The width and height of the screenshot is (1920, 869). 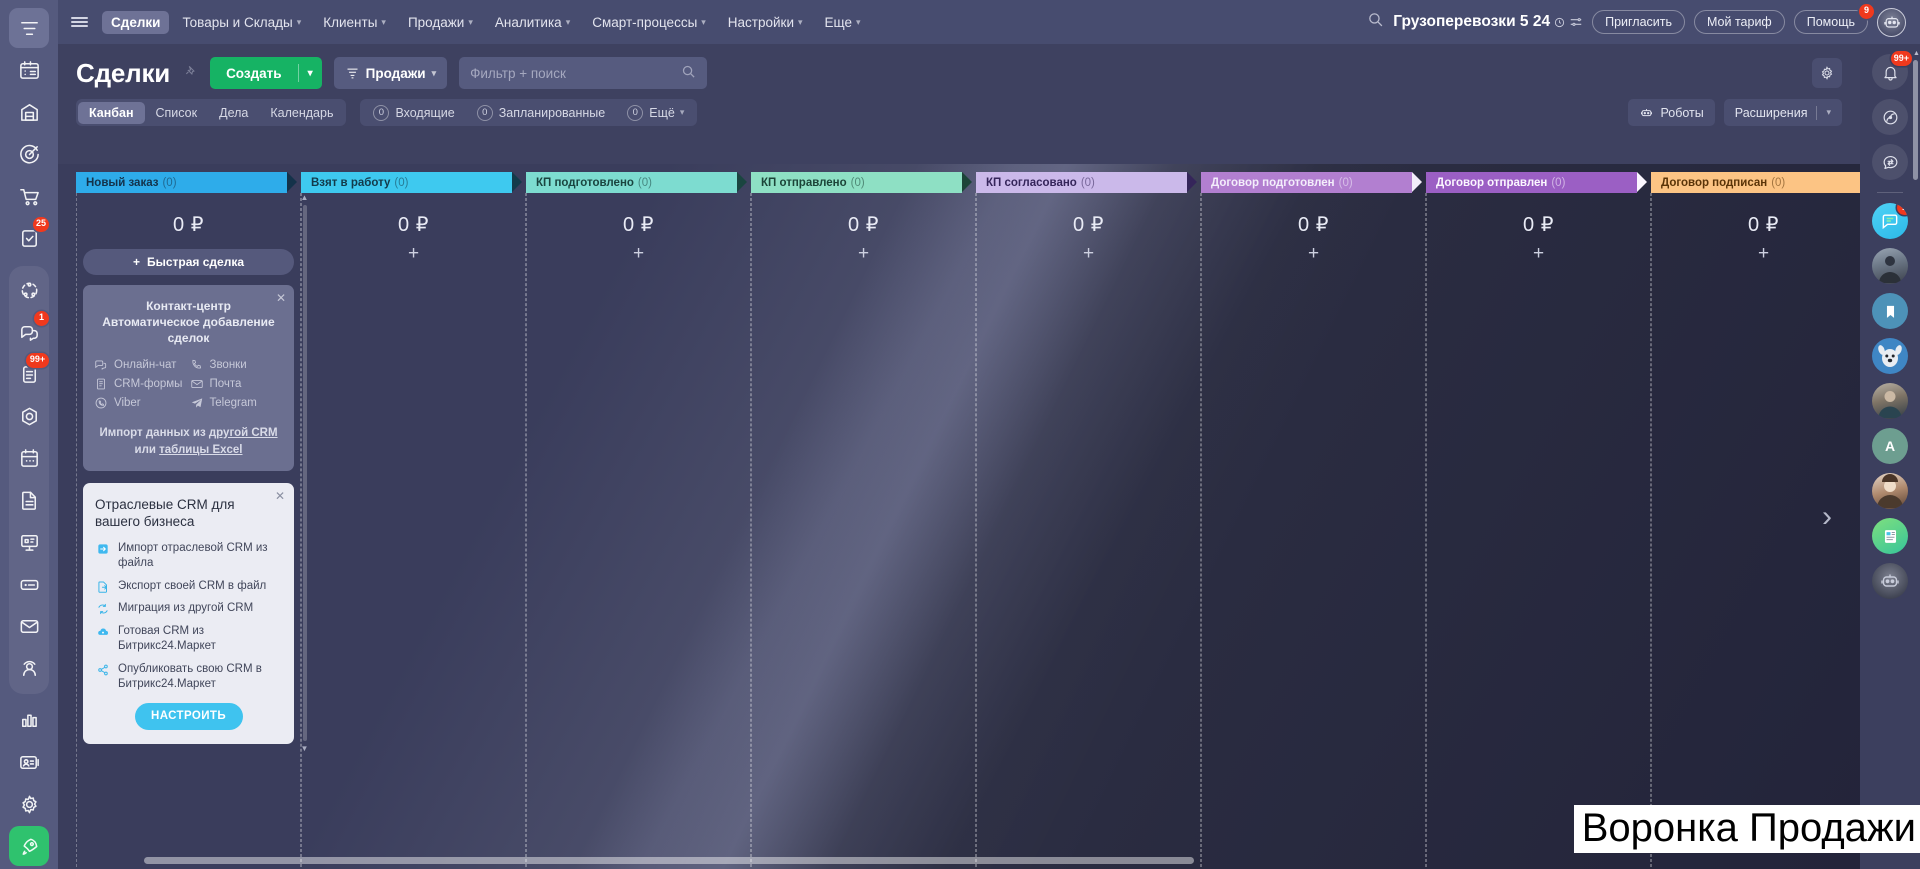 What do you see at coordinates (532, 22) in the screenshot?
I see `nav-item-analytics: Аналитика ▾` at bounding box center [532, 22].